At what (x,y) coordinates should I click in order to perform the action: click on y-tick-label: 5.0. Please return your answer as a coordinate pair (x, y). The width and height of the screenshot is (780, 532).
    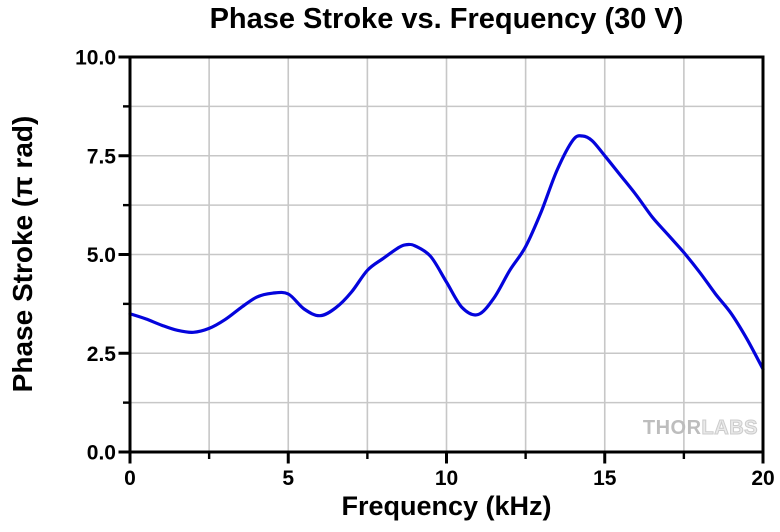
    Looking at the image, I should click on (101, 255).